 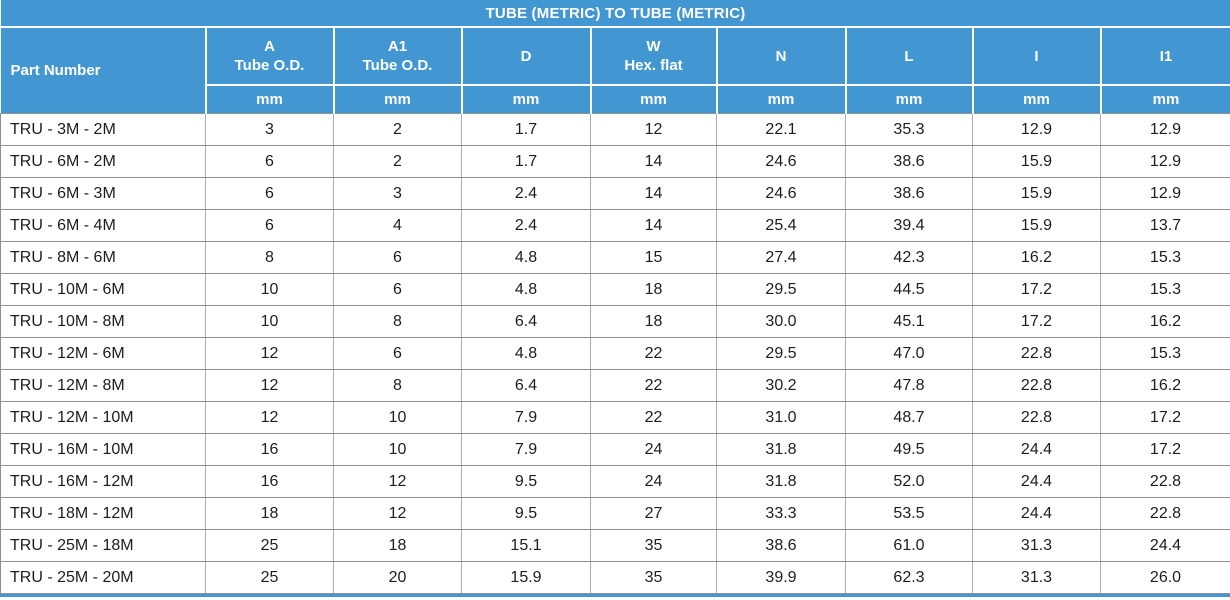 I want to click on value-cell: 16.2, so click(x=1165, y=385).